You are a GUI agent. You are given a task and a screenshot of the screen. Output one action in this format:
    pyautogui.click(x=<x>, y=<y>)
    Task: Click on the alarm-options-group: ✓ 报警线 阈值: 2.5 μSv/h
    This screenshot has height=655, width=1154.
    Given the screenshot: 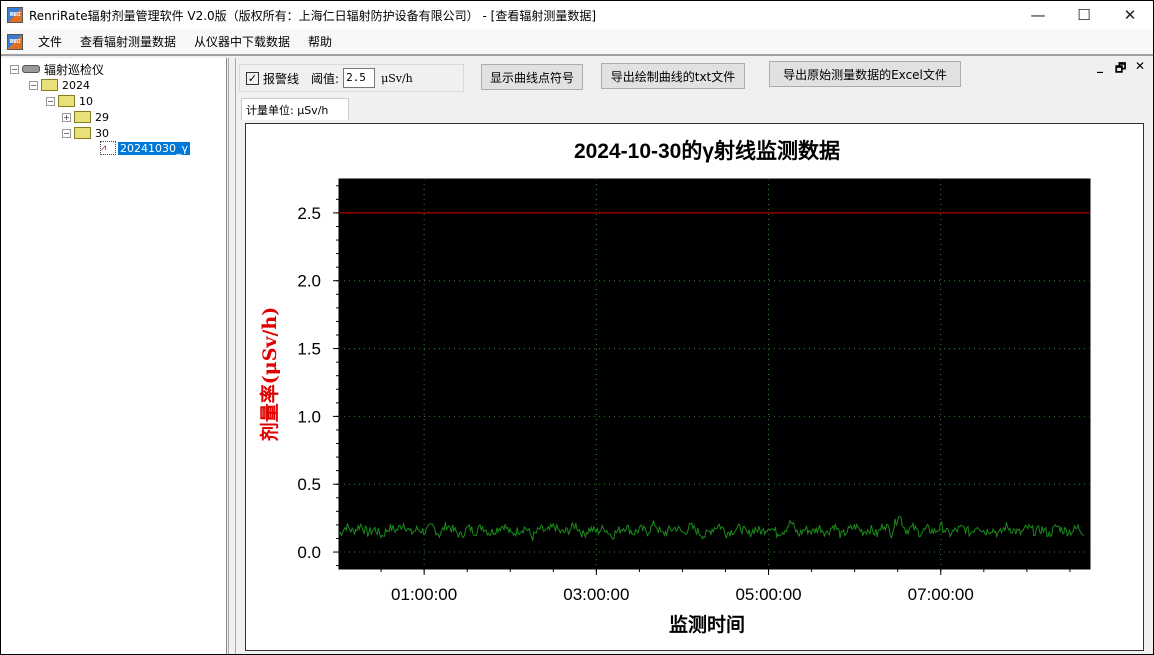 What is the action you would take?
    pyautogui.click(x=351, y=78)
    